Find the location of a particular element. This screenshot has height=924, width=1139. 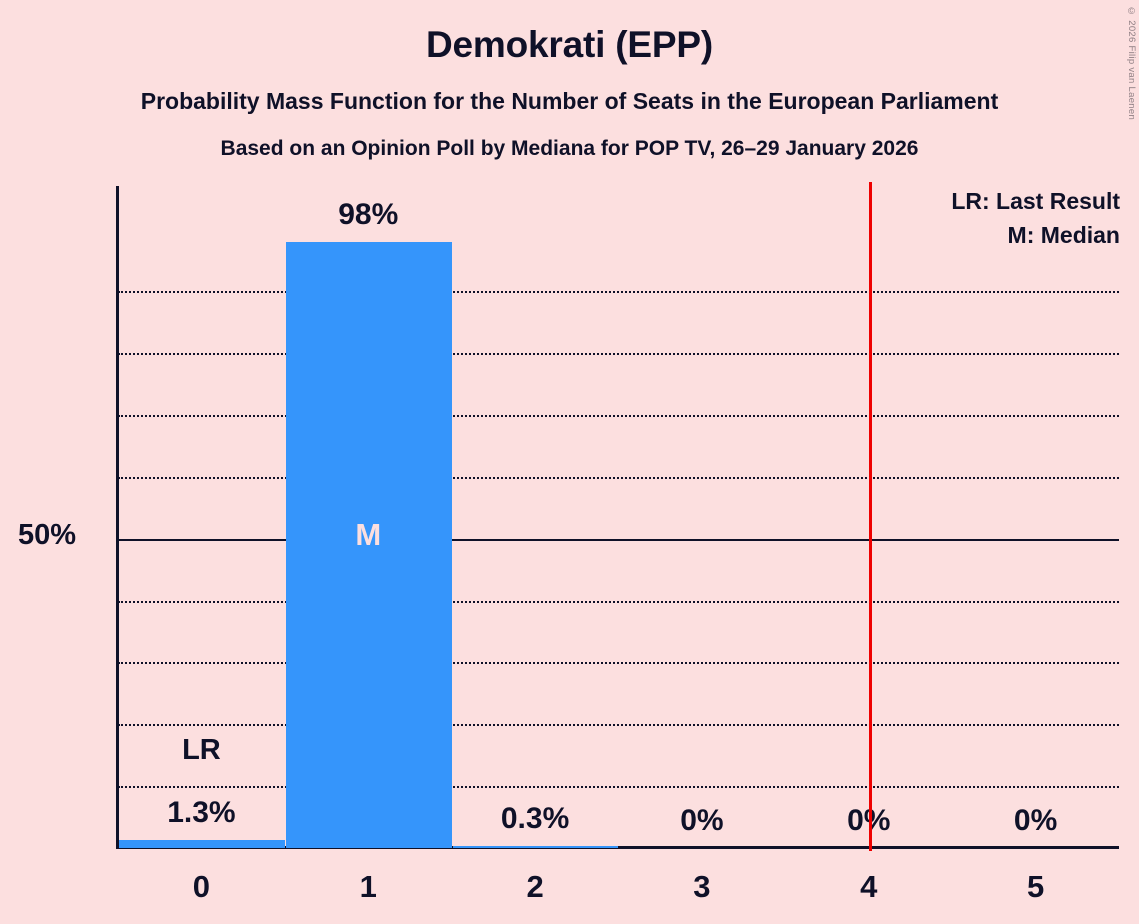

copyright-notice: © 2026 Filip van Laenen is located at coordinates (1131, 63).